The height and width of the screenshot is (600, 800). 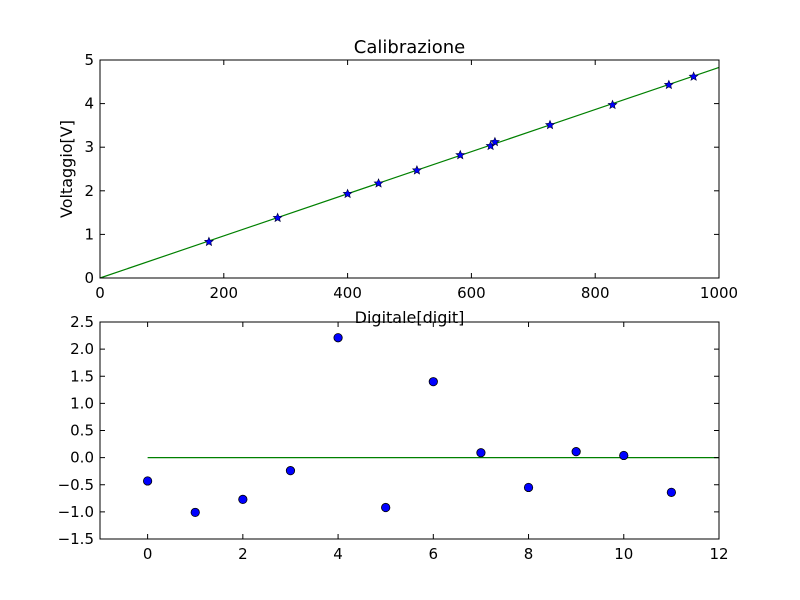 I want to click on y-tick-label: −1.0, so click(x=76, y=512).